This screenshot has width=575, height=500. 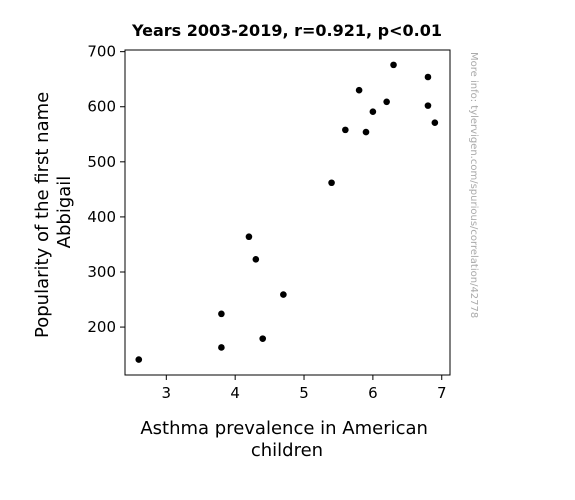 I want to click on y-axis-label-line-1: Popularity of the first name, so click(x=42, y=215).